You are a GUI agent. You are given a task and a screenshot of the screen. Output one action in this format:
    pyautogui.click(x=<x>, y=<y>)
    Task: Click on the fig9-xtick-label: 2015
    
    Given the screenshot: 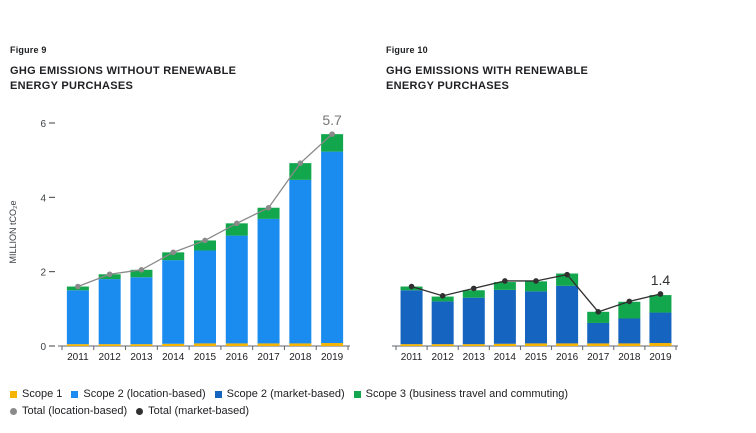 What is the action you would take?
    pyautogui.click(x=205, y=357)
    